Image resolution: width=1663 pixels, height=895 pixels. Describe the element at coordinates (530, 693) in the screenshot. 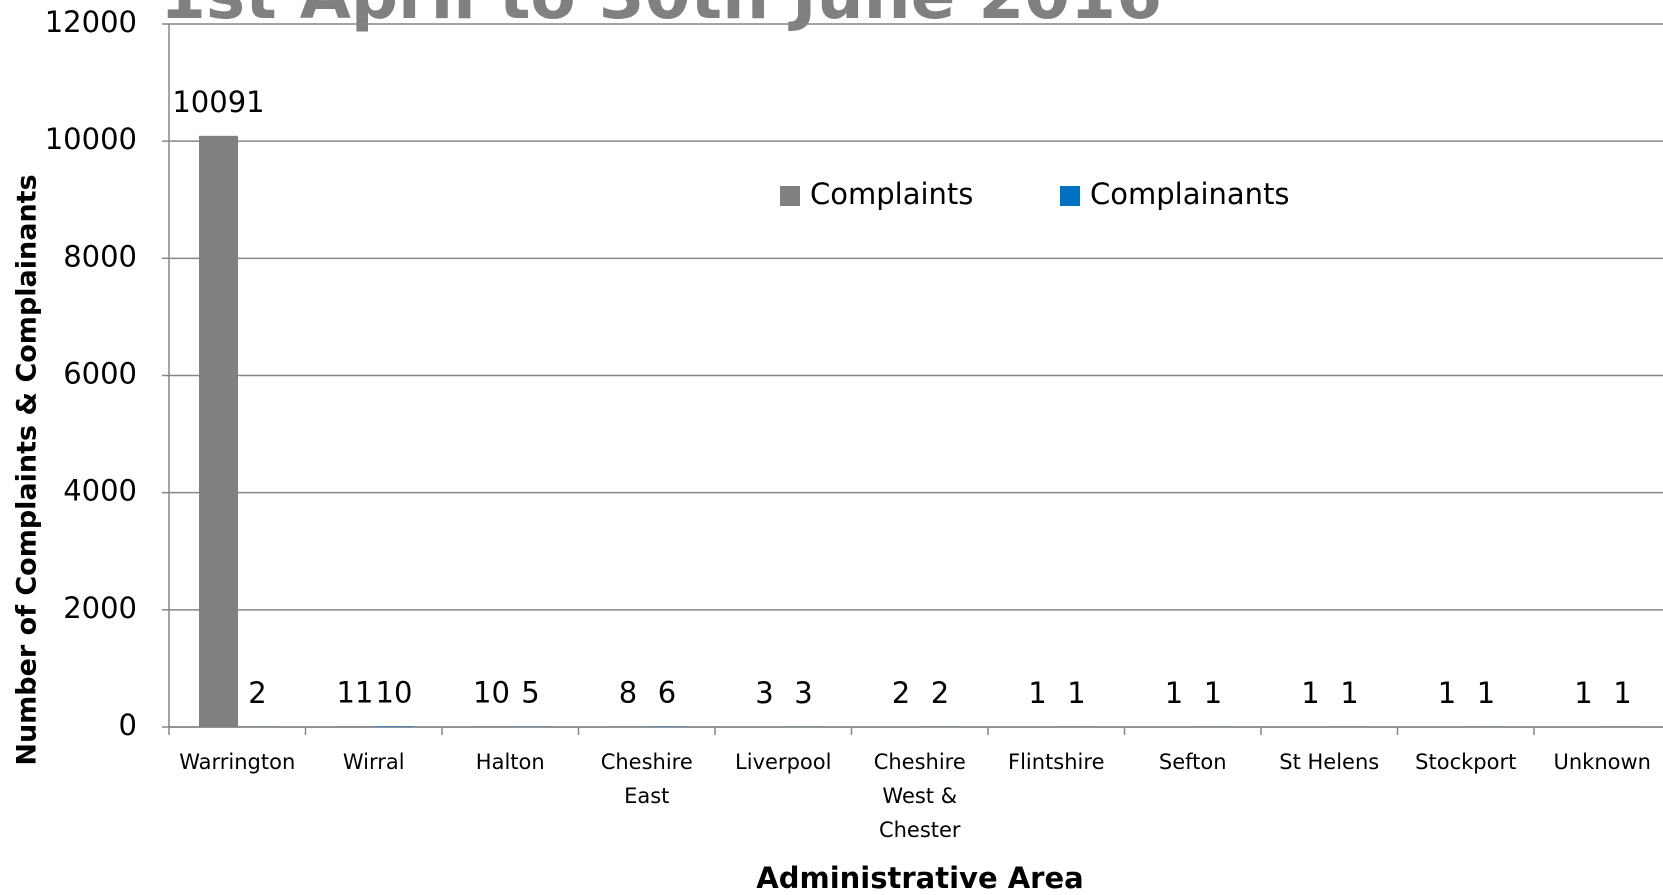

I see `data-label: 5` at that location.